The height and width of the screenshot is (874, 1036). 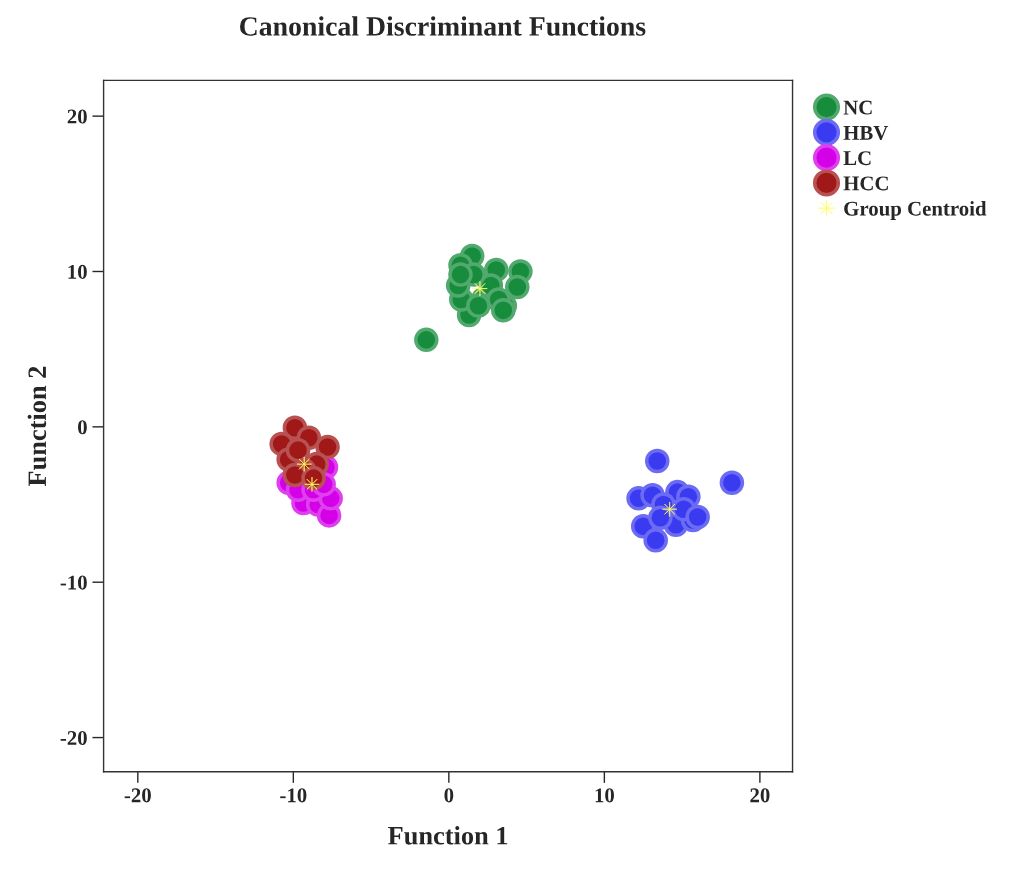 What do you see at coordinates (604, 795) in the screenshot?
I see `x-tick-label: 10` at bounding box center [604, 795].